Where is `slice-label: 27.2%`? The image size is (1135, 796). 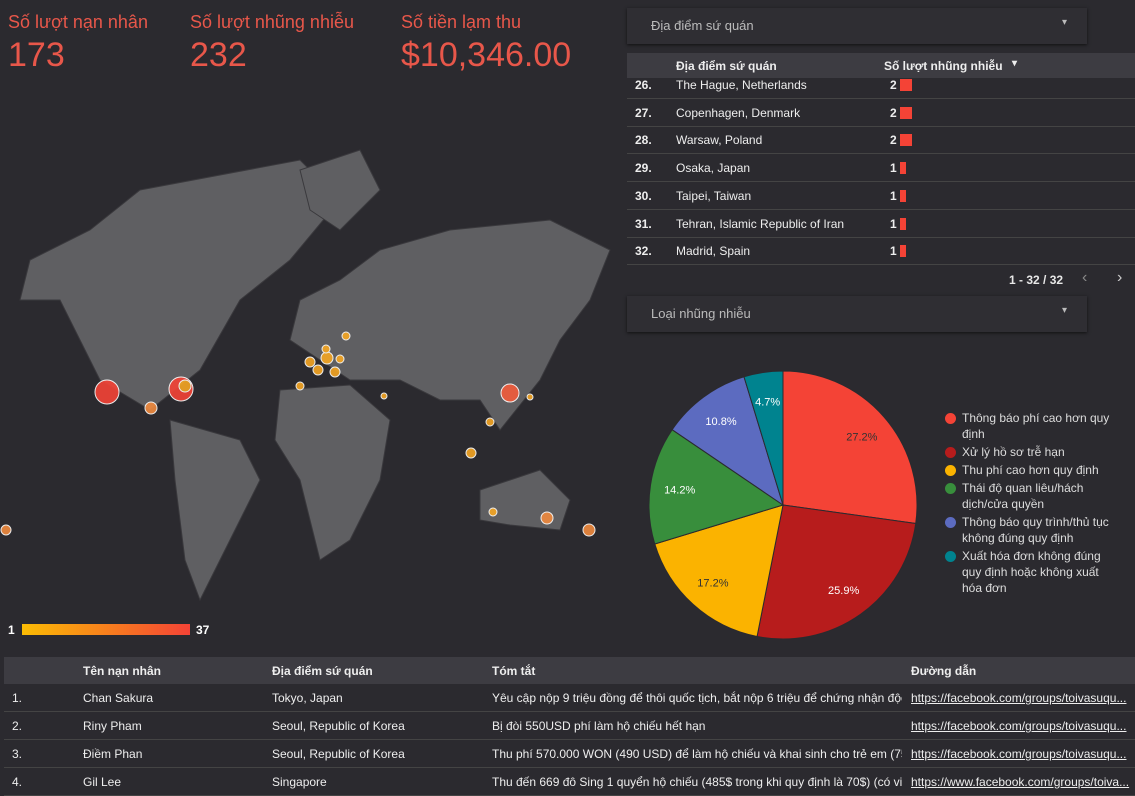 slice-label: 27.2% is located at coordinates (861, 437).